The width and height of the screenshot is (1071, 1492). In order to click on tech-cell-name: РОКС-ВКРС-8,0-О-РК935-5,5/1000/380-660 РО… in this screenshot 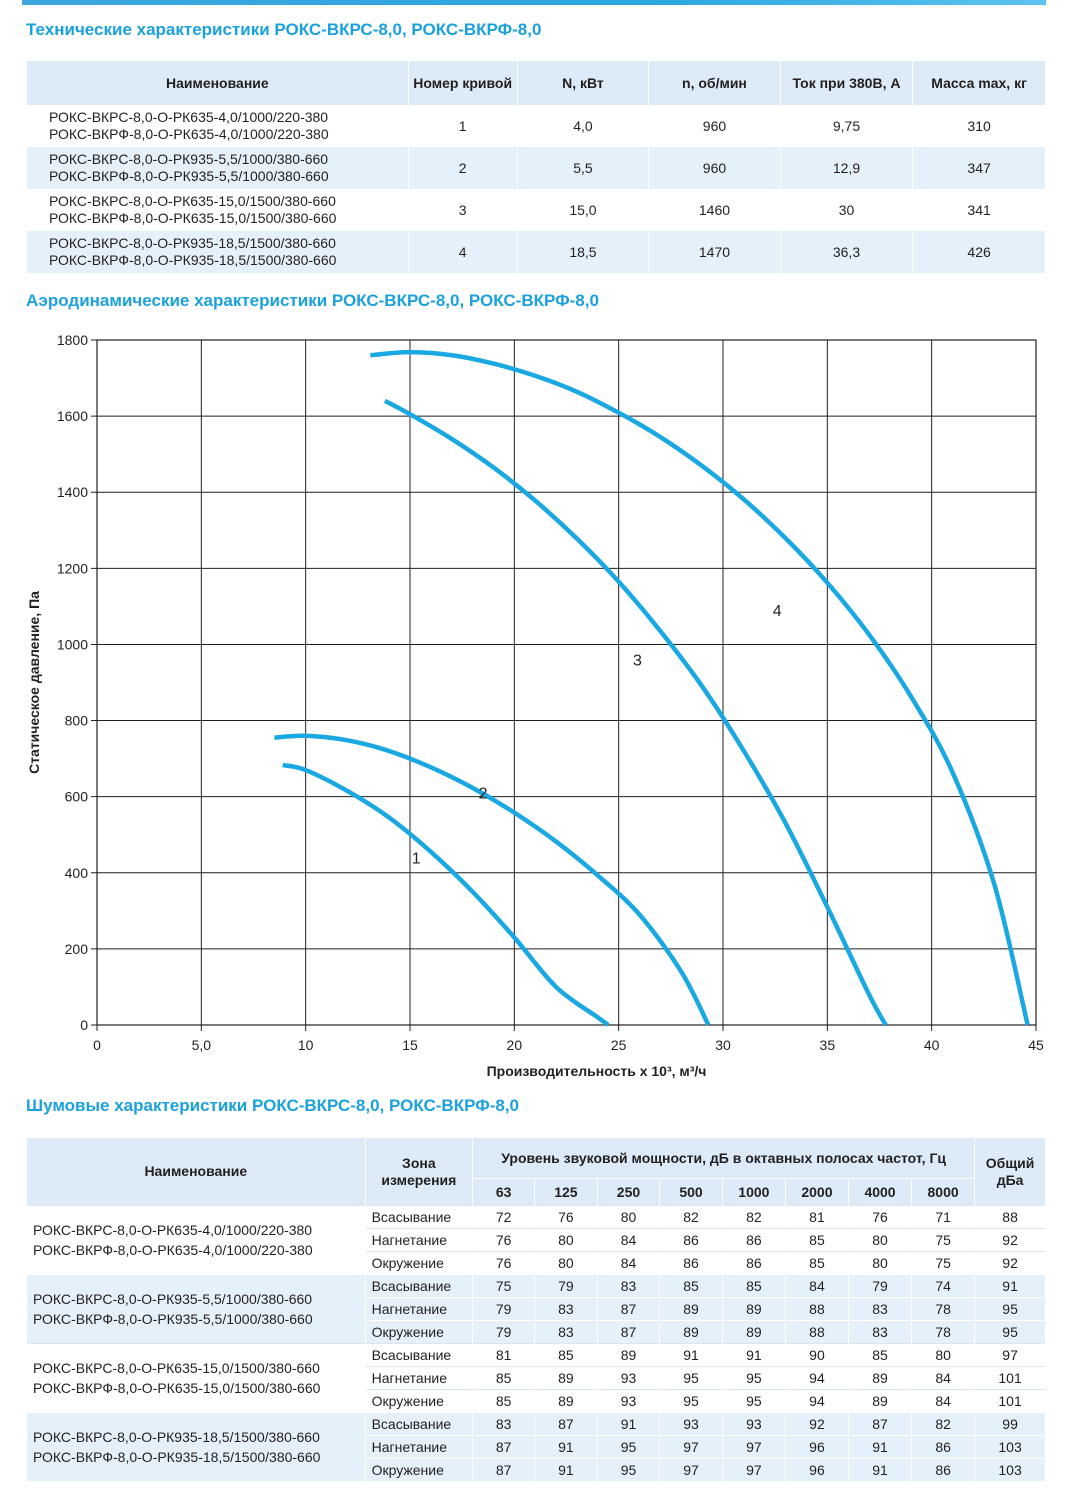, I will do `click(217, 168)`.